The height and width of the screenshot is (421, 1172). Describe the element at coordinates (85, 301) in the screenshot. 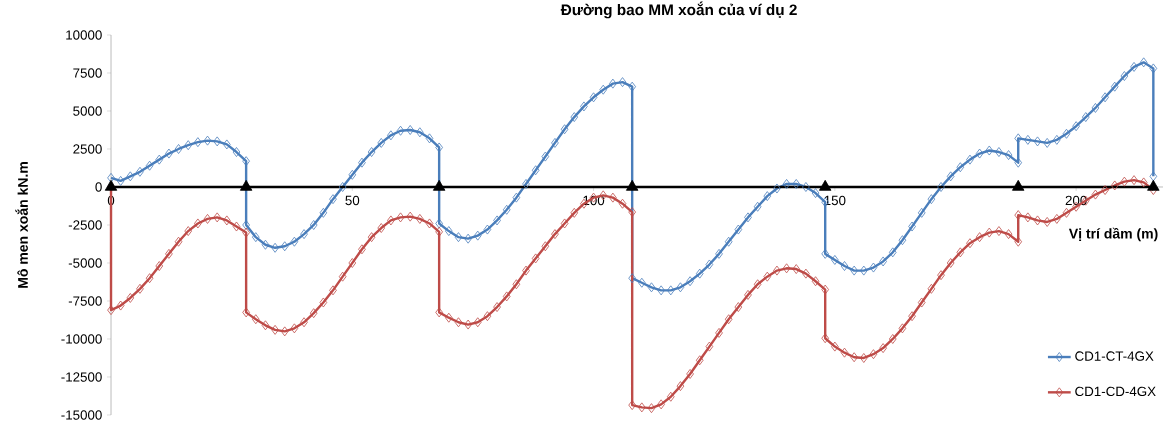

I see `y-tick-label: -7500` at that location.